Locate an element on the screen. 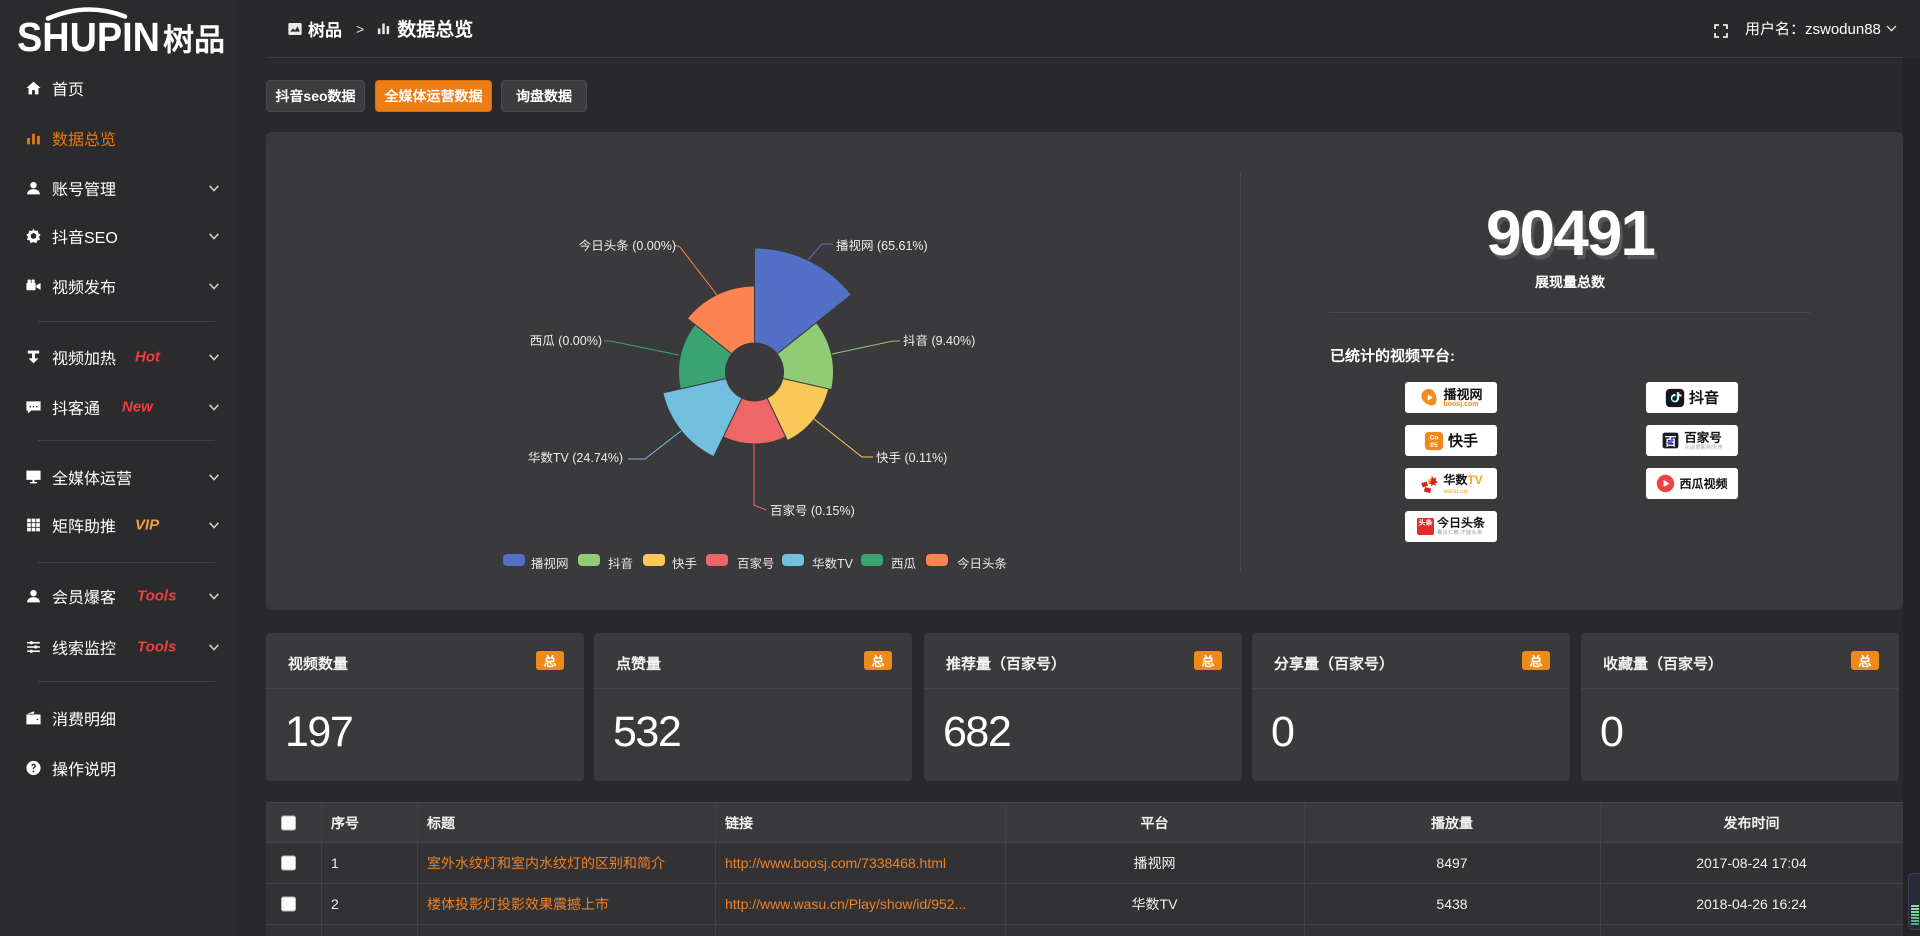 This screenshot has width=1920, height=936. svg-text: 西瓜 (0.00%) is located at coordinates (566, 339).